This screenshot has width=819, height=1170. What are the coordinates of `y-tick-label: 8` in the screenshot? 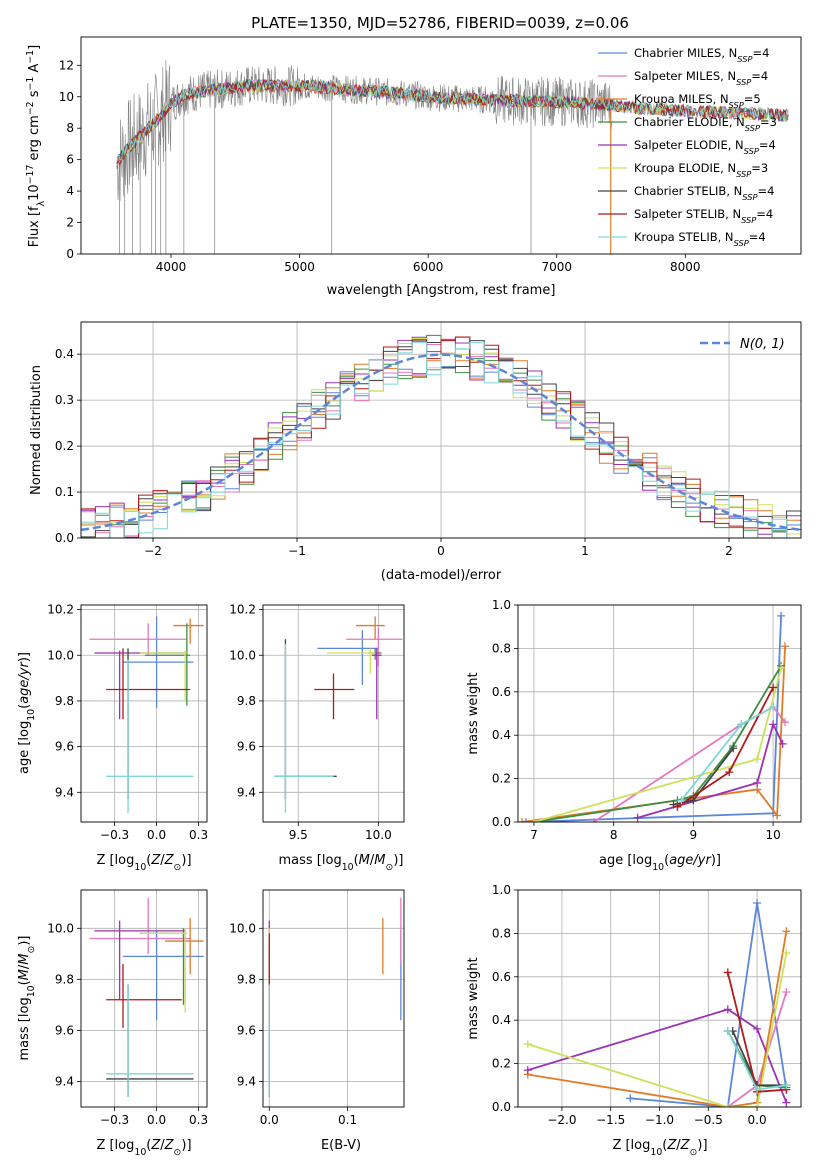 It's located at (70, 128).